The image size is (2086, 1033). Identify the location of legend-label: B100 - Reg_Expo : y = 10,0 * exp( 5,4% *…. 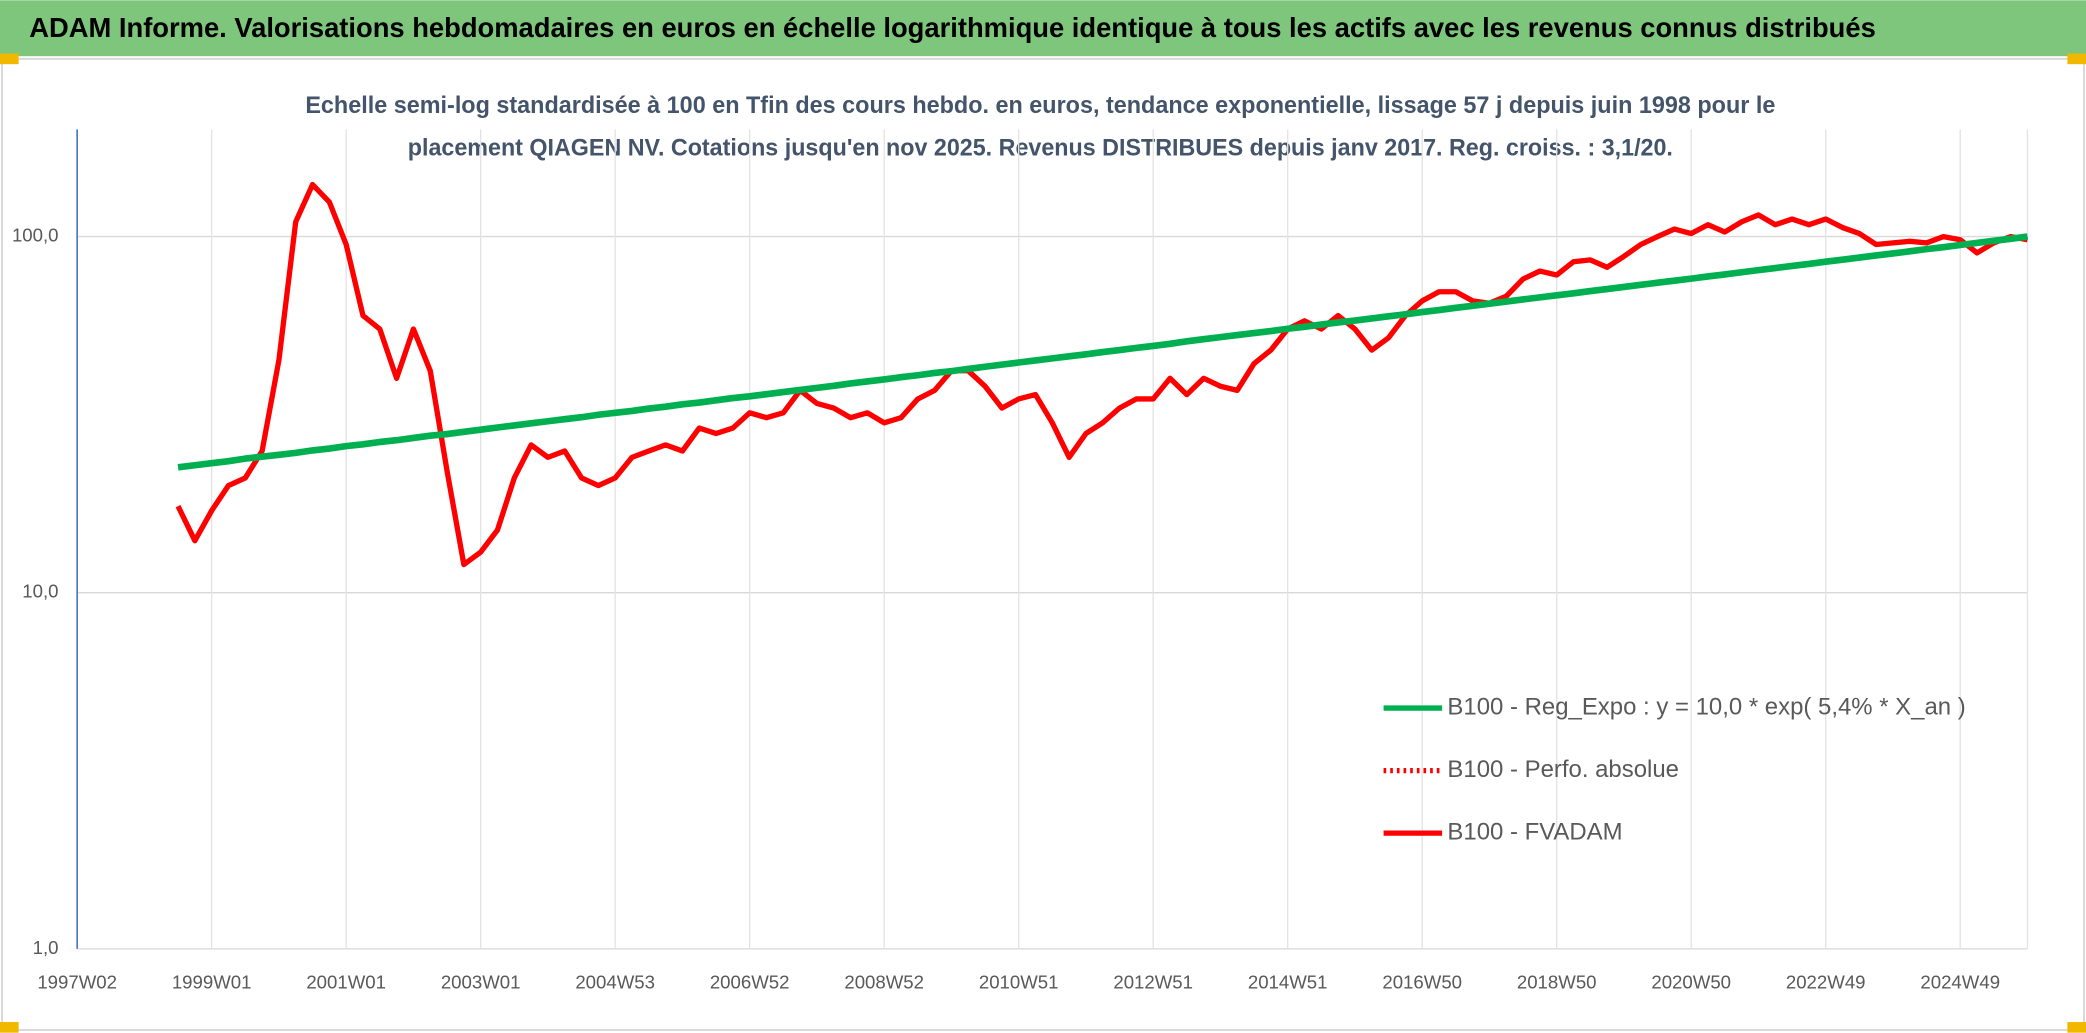
(1706, 706).